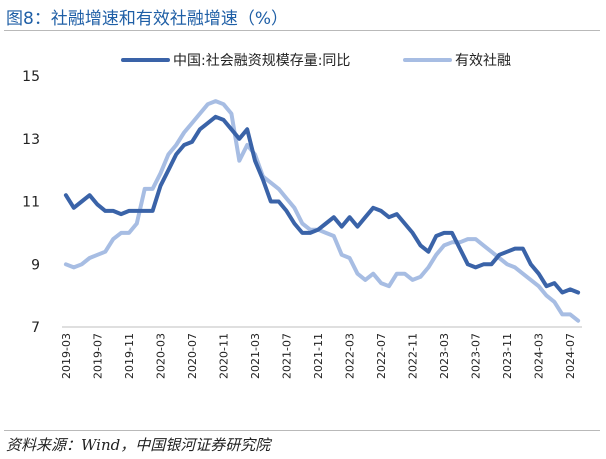 The height and width of the screenshot is (459, 606). What do you see at coordinates (35, 328) in the screenshot?
I see `y-tick-label: 7` at bounding box center [35, 328].